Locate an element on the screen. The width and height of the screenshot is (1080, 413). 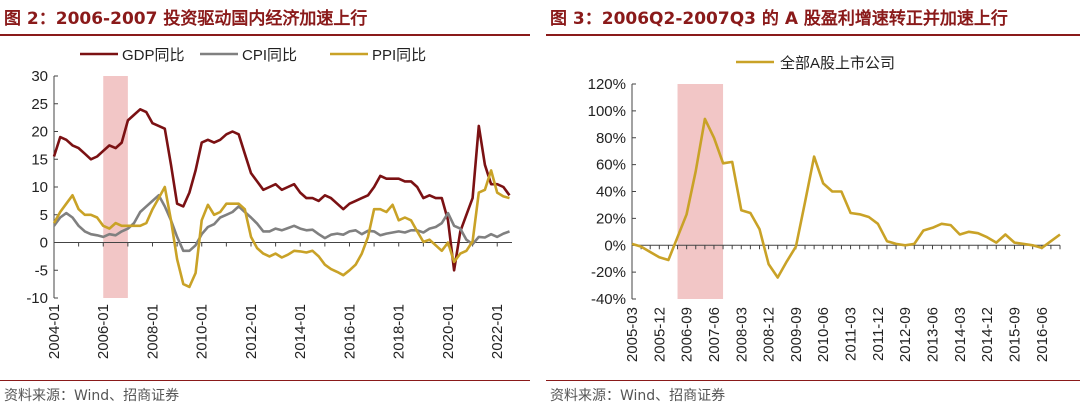
x-tick-label: 2014-01 is located at coordinates (300, 331).